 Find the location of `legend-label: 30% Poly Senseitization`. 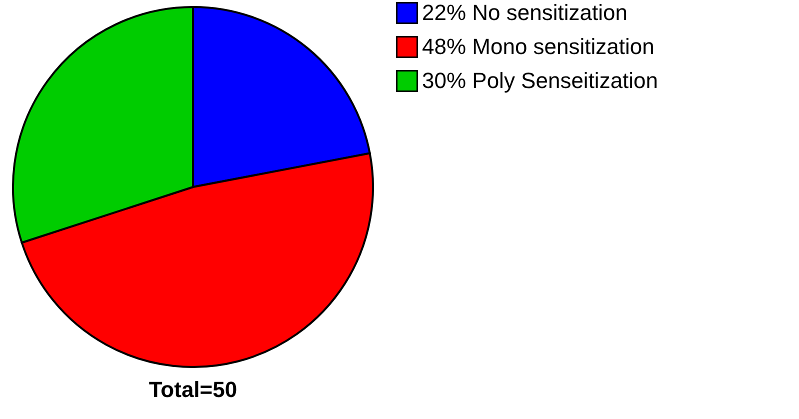

legend-label: 30% Poly Senseitization is located at coordinates (540, 80).